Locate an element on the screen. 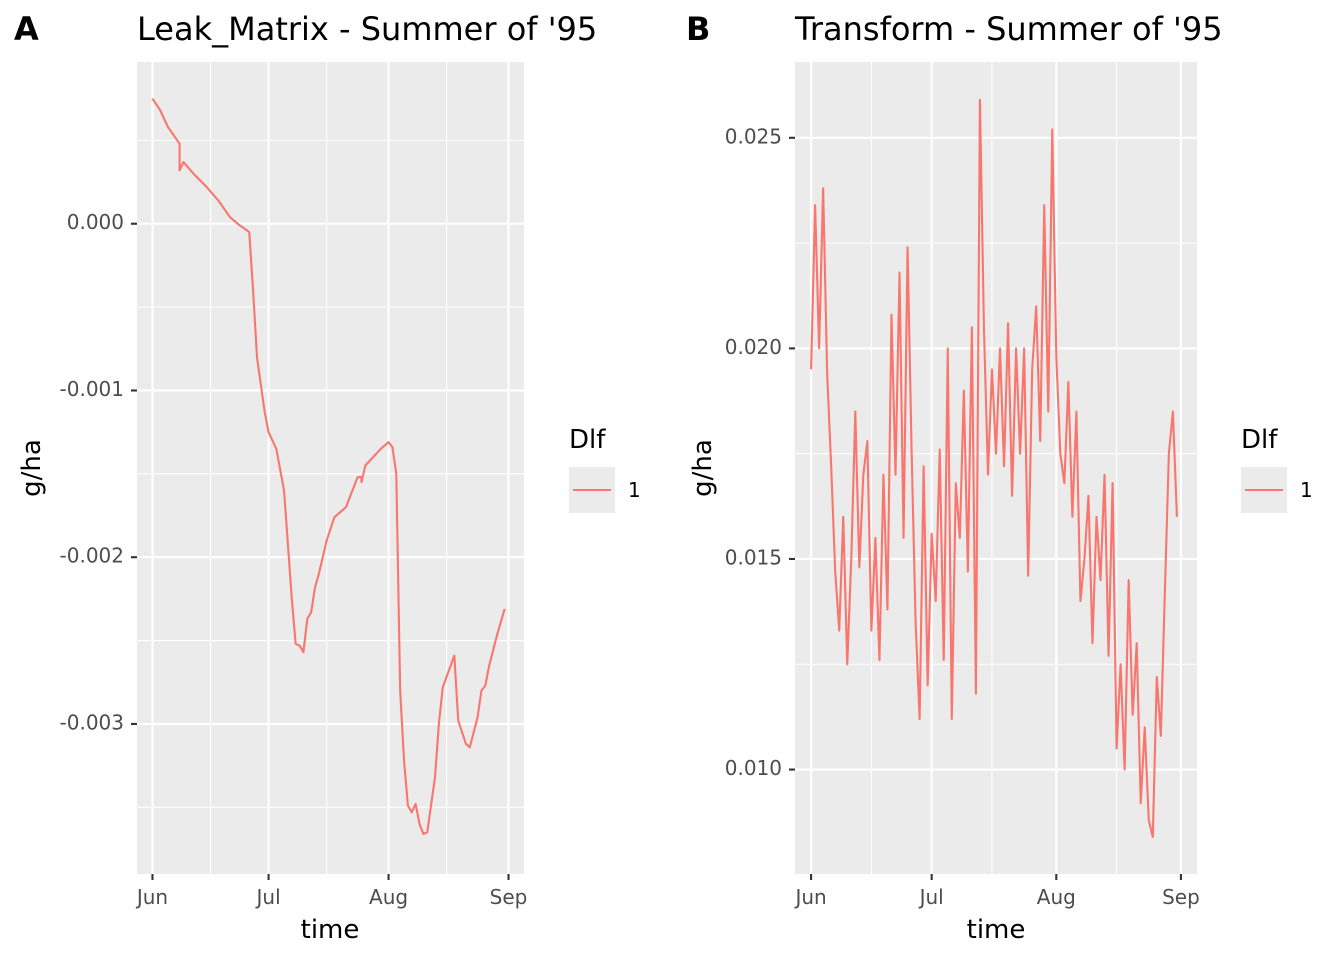 The height and width of the screenshot is (960, 1344). panel-a-title: Leak_Matrix - Summer of '95 is located at coordinates (367, 29).